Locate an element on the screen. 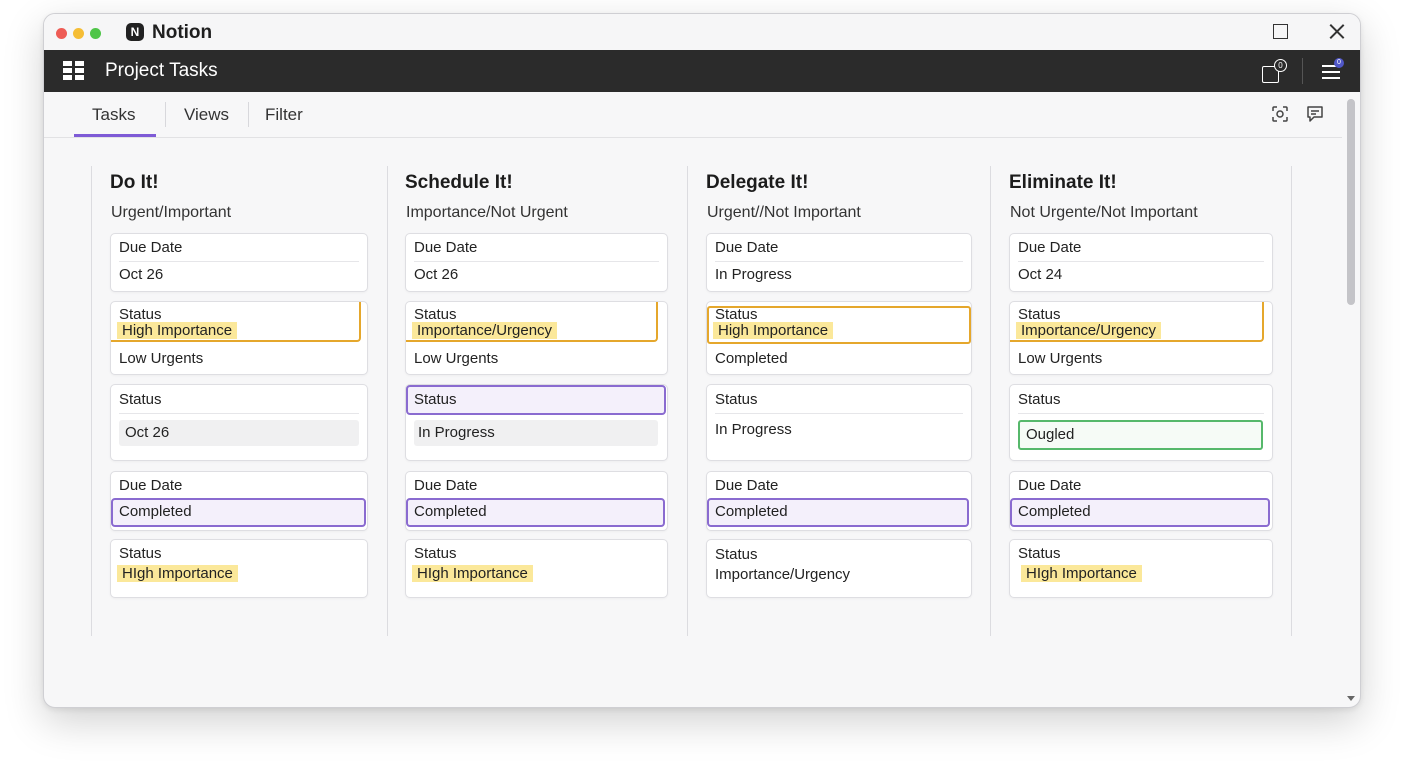 This screenshot has width=1408, height=768. column-subtitle: Urgent//Not Important is located at coordinates (784, 212).